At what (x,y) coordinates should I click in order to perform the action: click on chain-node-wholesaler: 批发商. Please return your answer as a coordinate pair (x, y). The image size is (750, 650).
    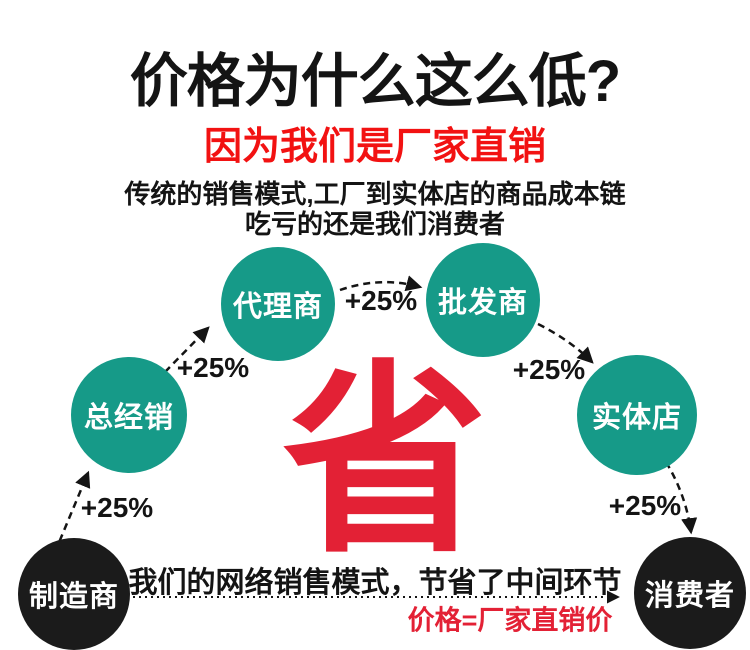
    Looking at the image, I should click on (483, 300).